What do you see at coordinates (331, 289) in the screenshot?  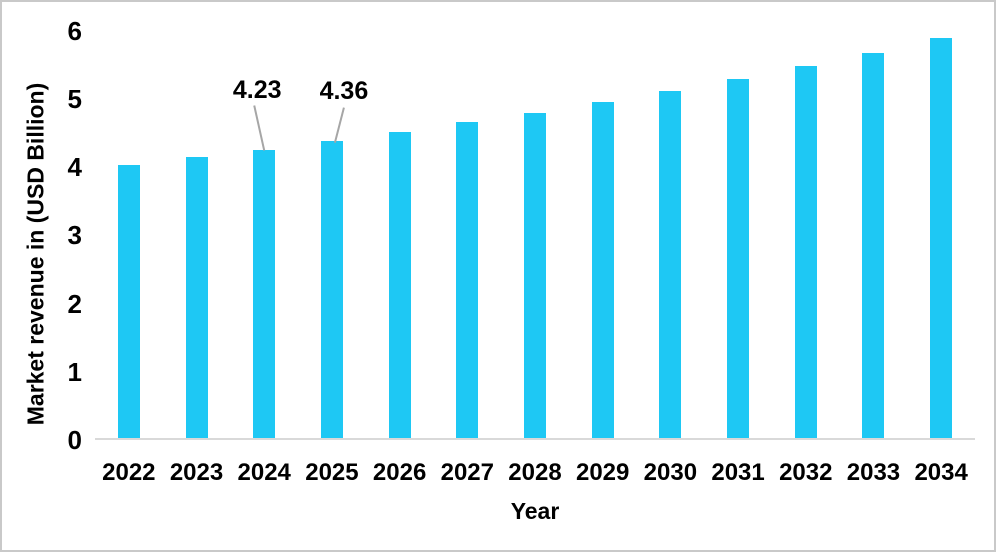 I see `bar-2025` at bounding box center [331, 289].